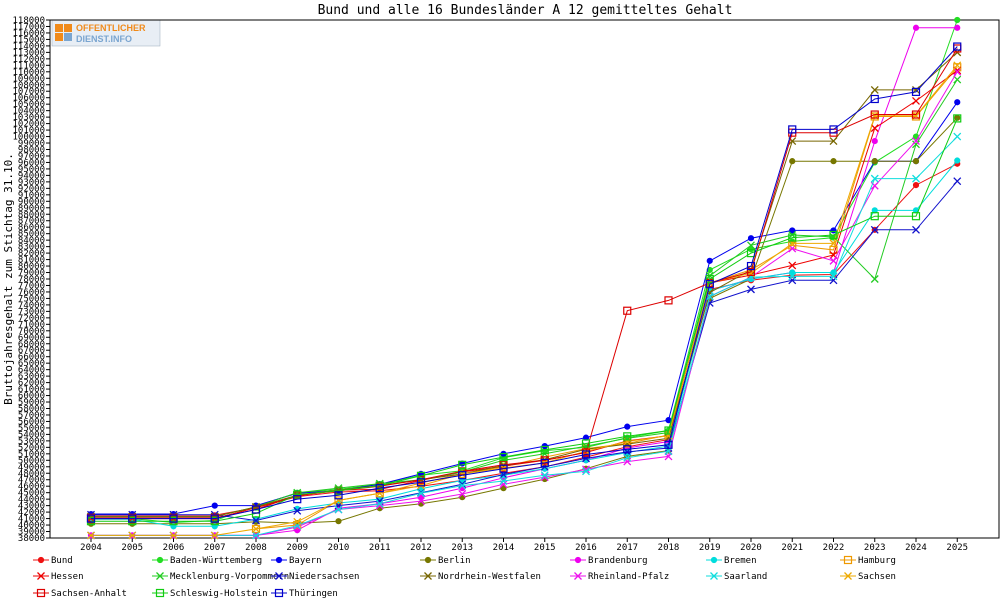 The image size is (1000, 600). What do you see at coordinates (31, 461) in the screenshot?
I see `y-tick-label: 50000` at bounding box center [31, 461].